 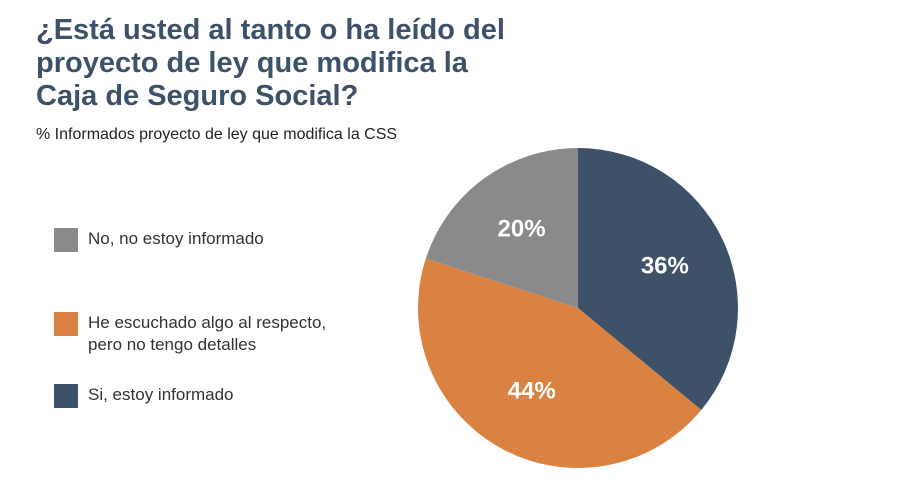 I want to click on slice-no-informado, so click(x=501, y=228).